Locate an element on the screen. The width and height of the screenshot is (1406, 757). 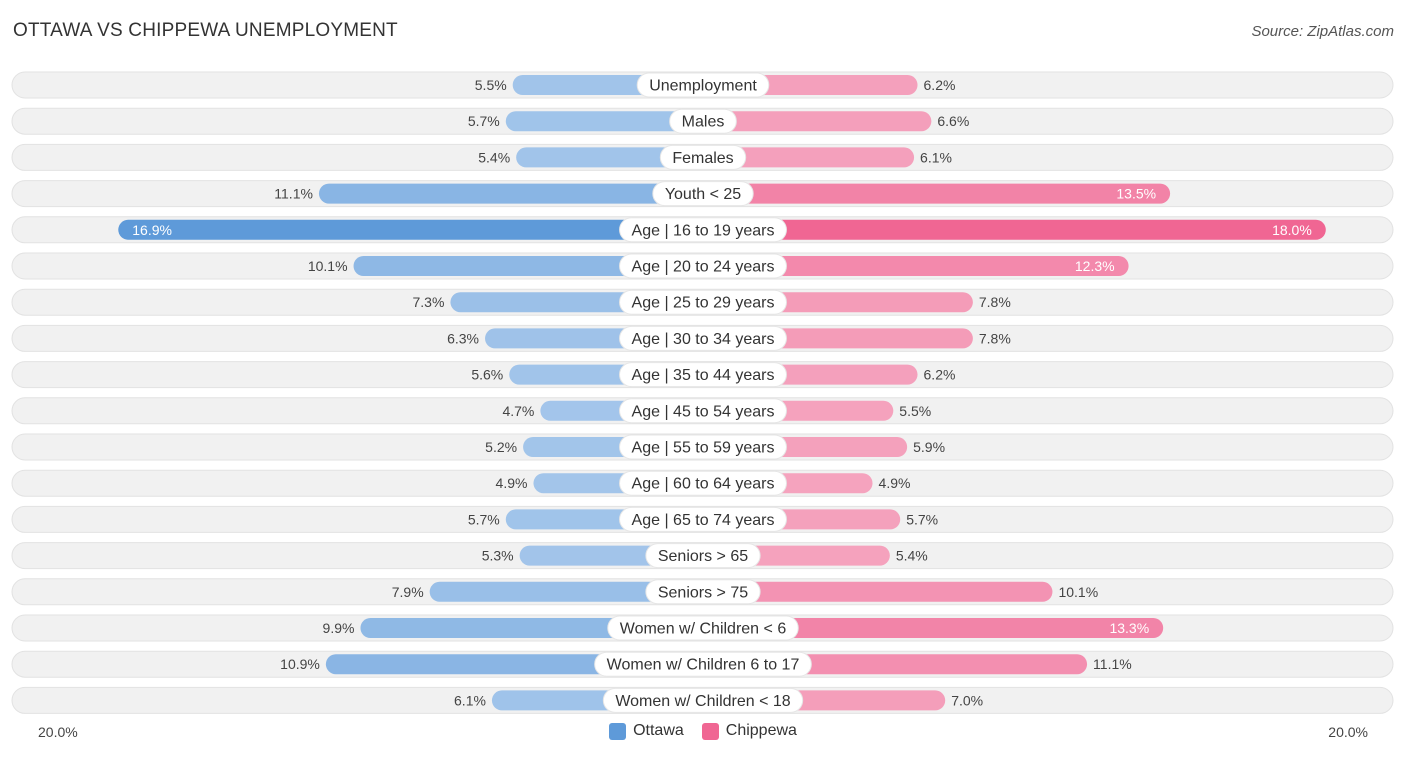
category-label: Age | 45 to 54 years is located at coordinates (703, 411).